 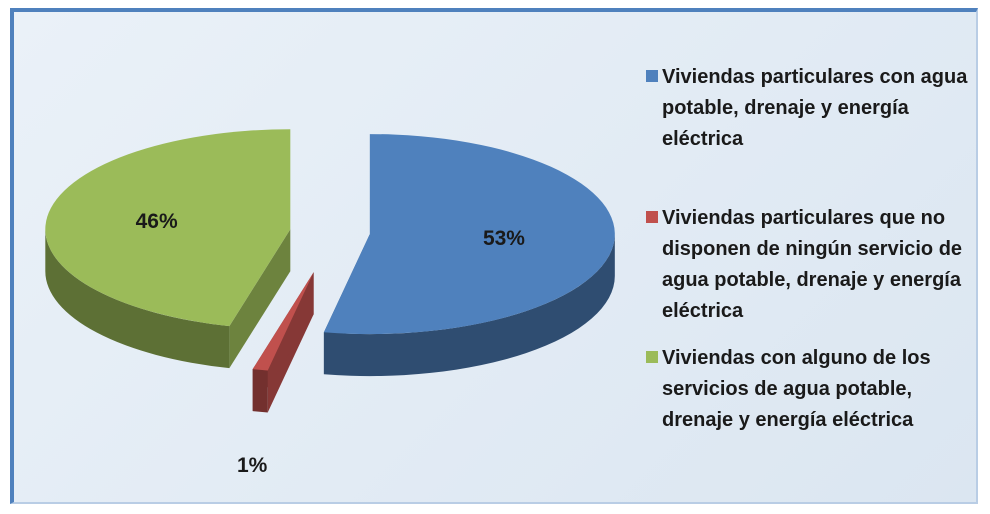 I want to click on data-label: 53%, so click(x=504, y=238).